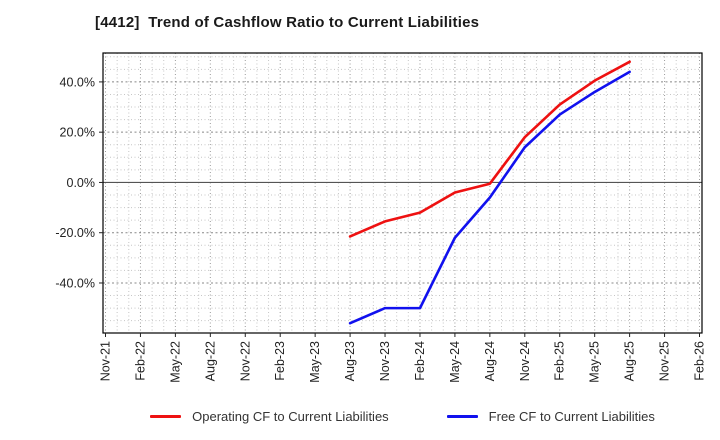 Image resolution: width=720 pixels, height=440 pixels. I want to click on legend-label-operating-cf: Operating CF to Current Liabilities, so click(290, 416).